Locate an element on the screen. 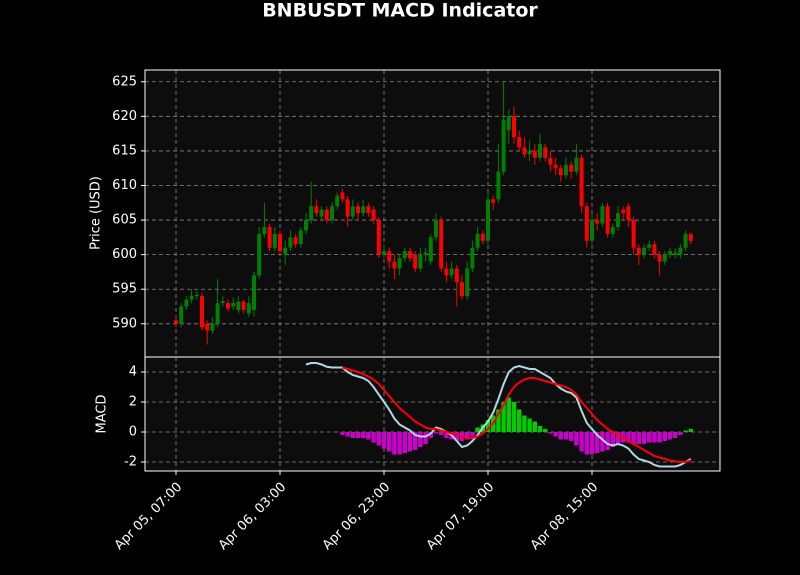 The height and width of the screenshot is (575, 800). macd-line is located at coordinates (517, 414).